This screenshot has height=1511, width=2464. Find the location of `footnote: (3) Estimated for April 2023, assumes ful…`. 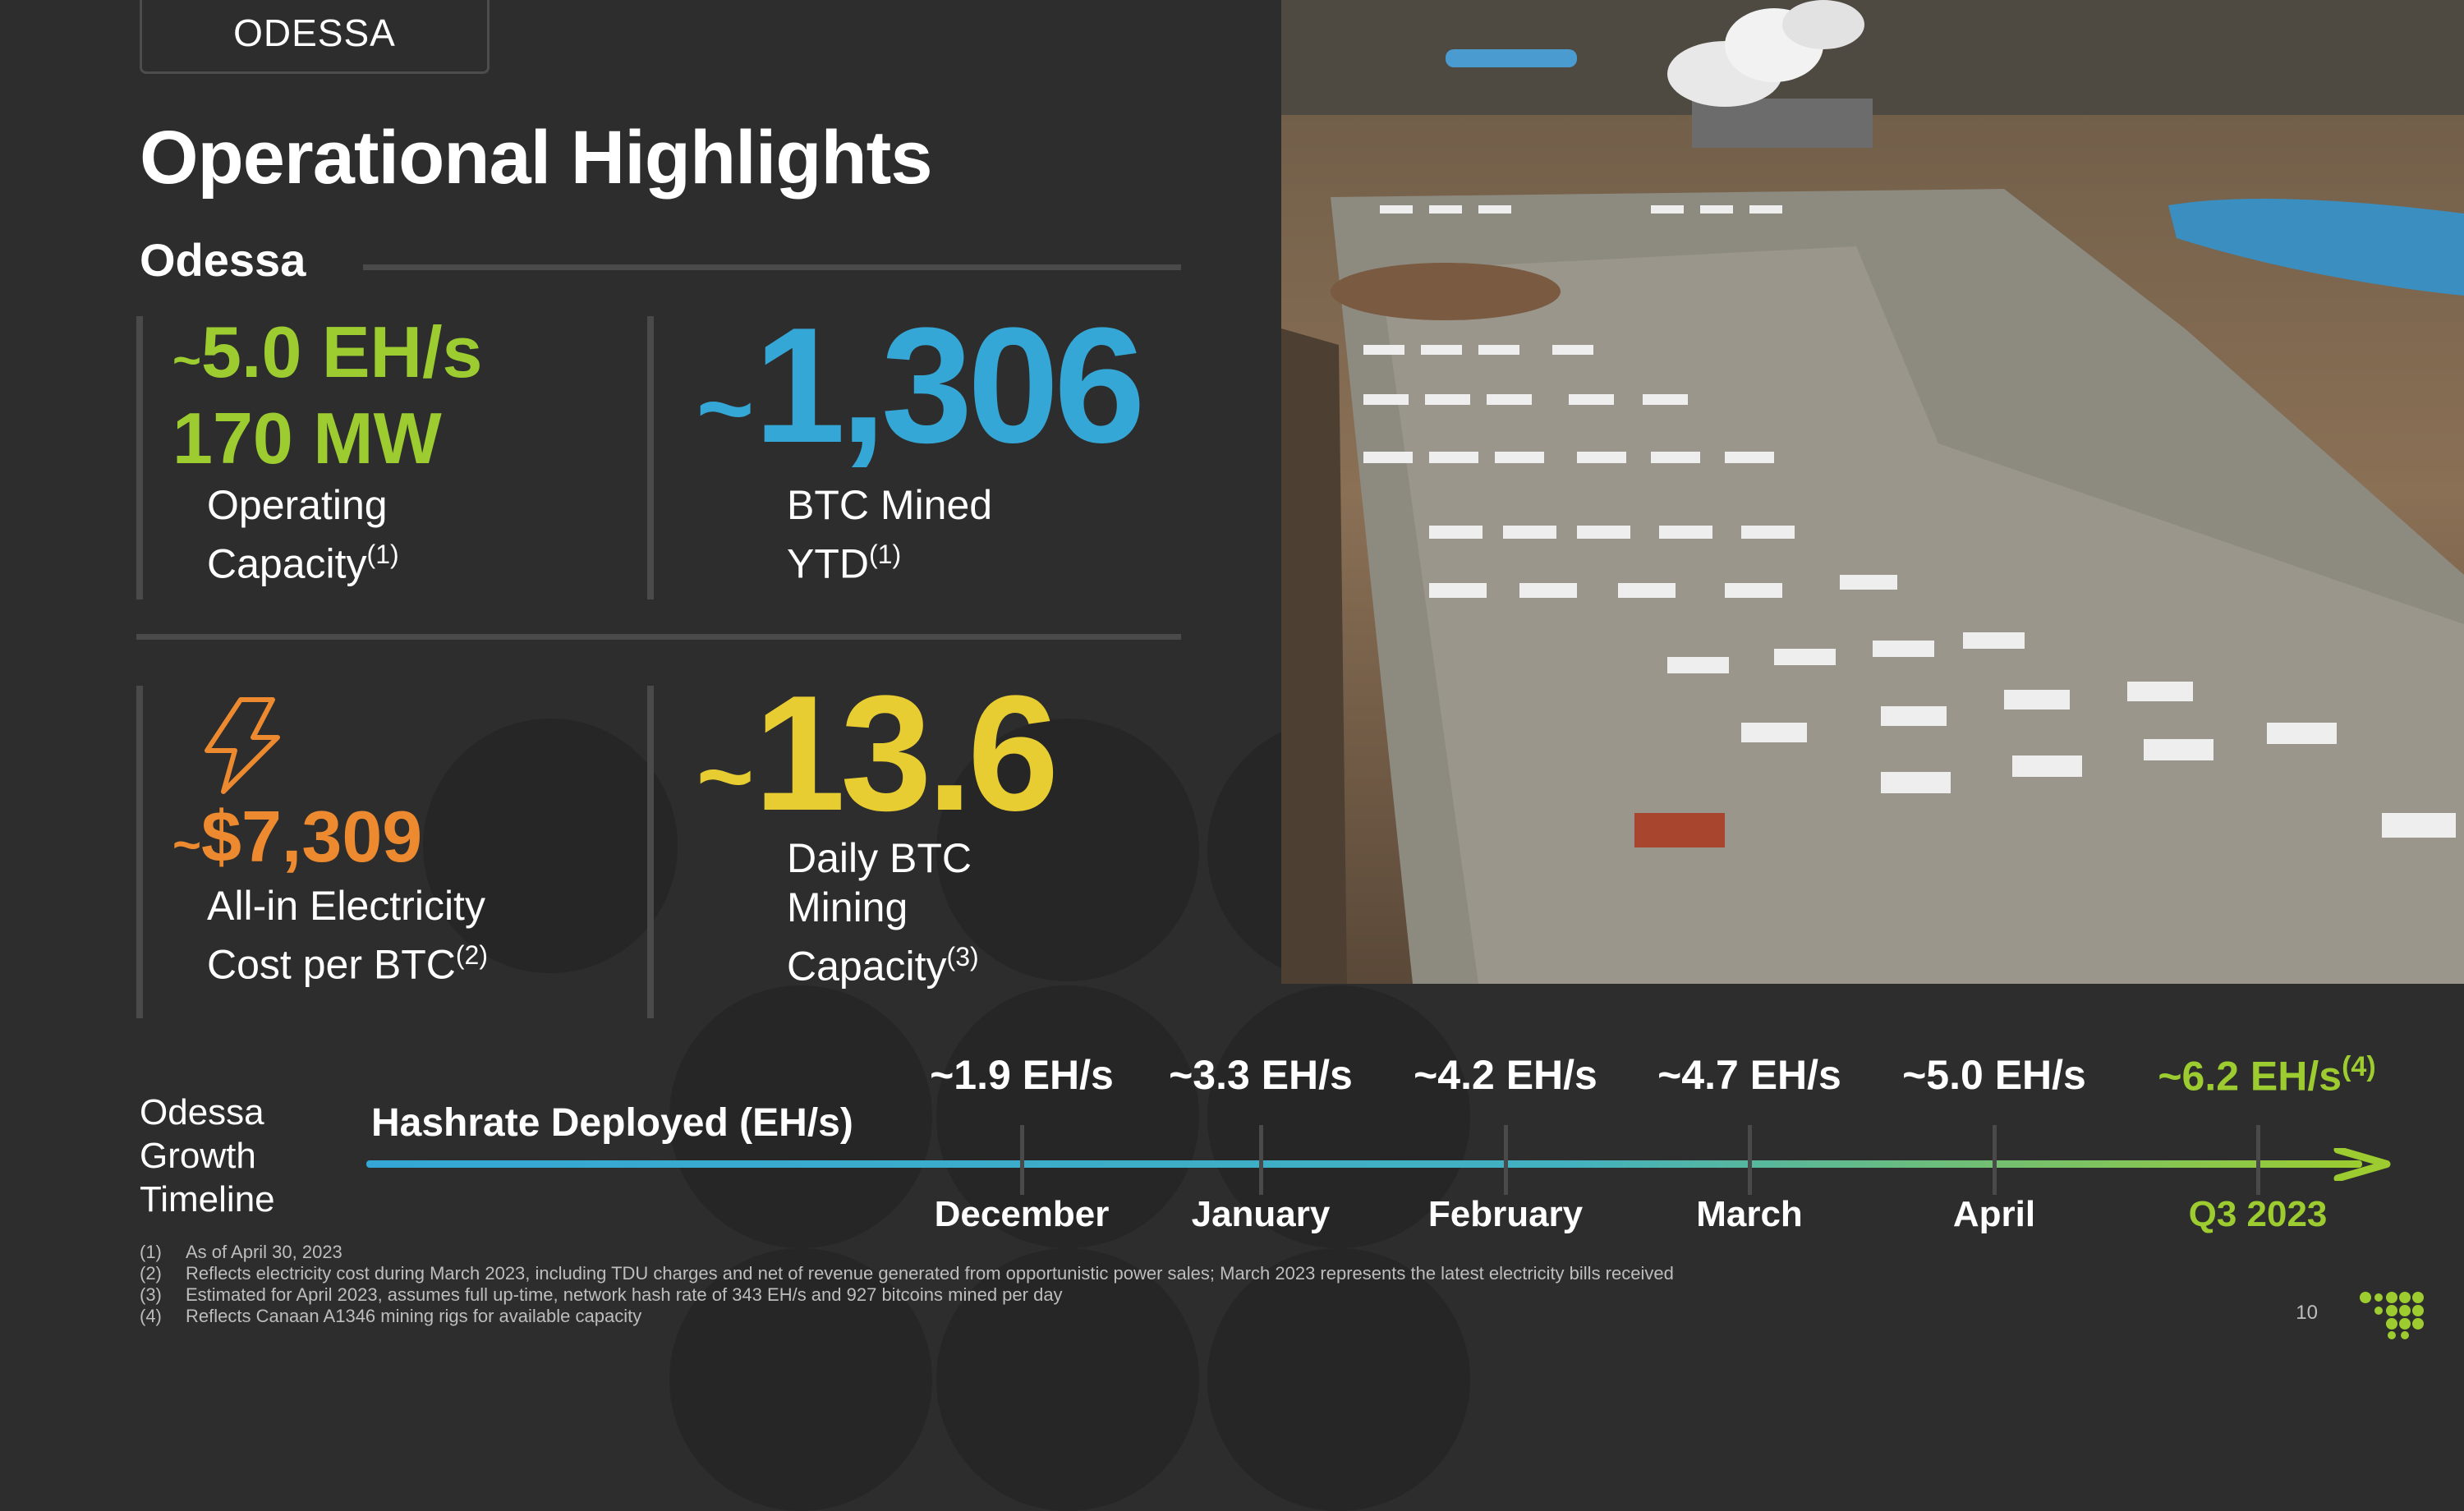

footnote: (3) Estimated for April 2023, assumes ful… is located at coordinates (601, 1294).